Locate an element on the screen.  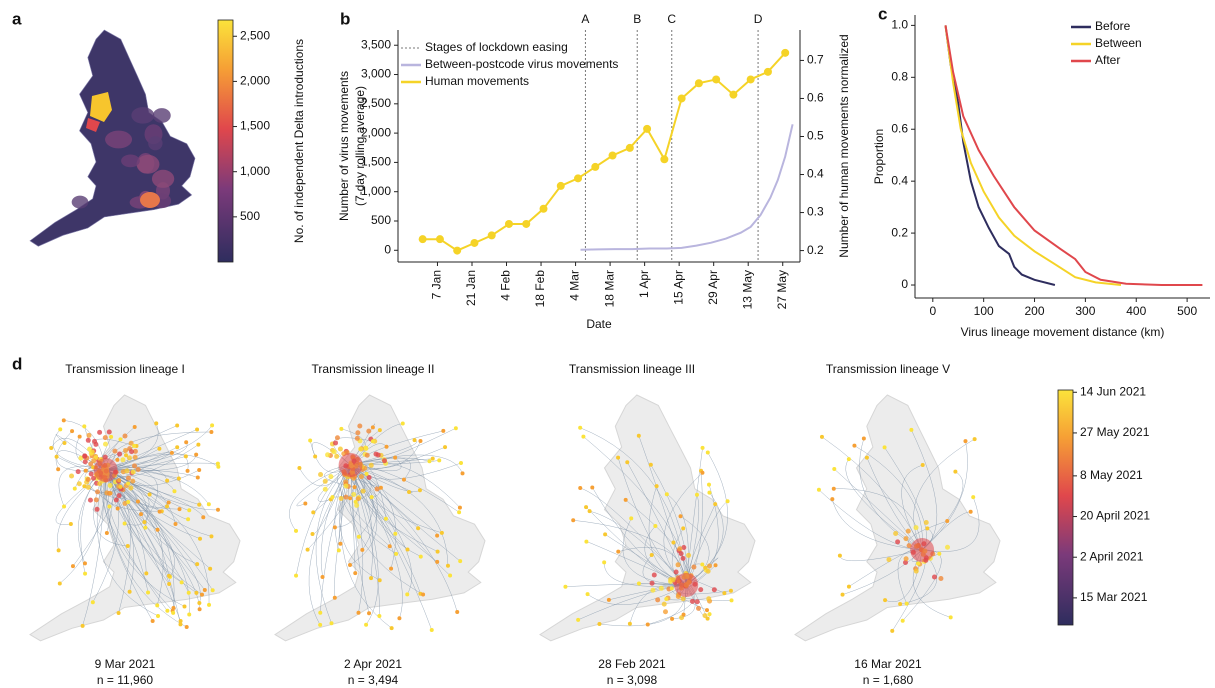
colorbar is located at coordinates (1065, 507).